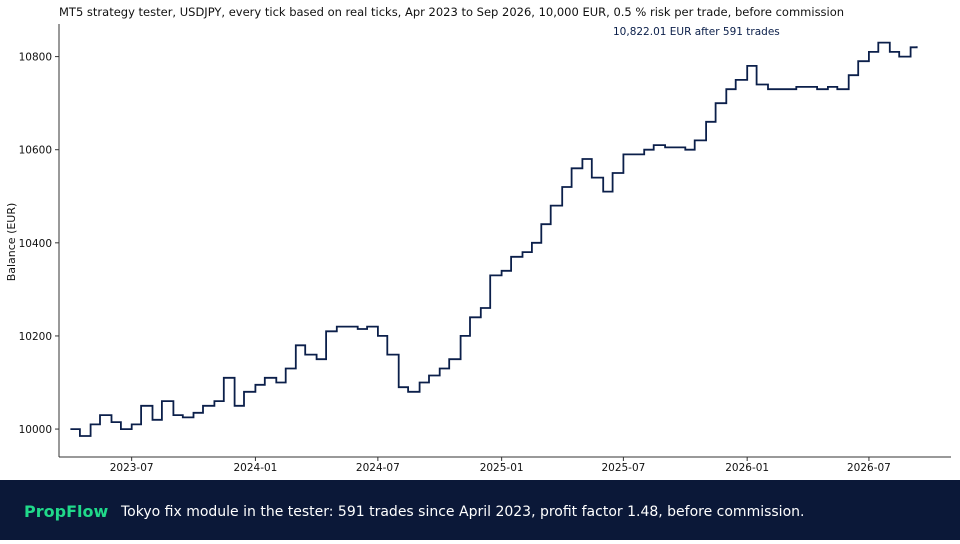 The width and height of the screenshot is (960, 544). What do you see at coordinates (35, 430) in the screenshot?
I see `y-tick-label: 10000` at bounding box center [35, 430].